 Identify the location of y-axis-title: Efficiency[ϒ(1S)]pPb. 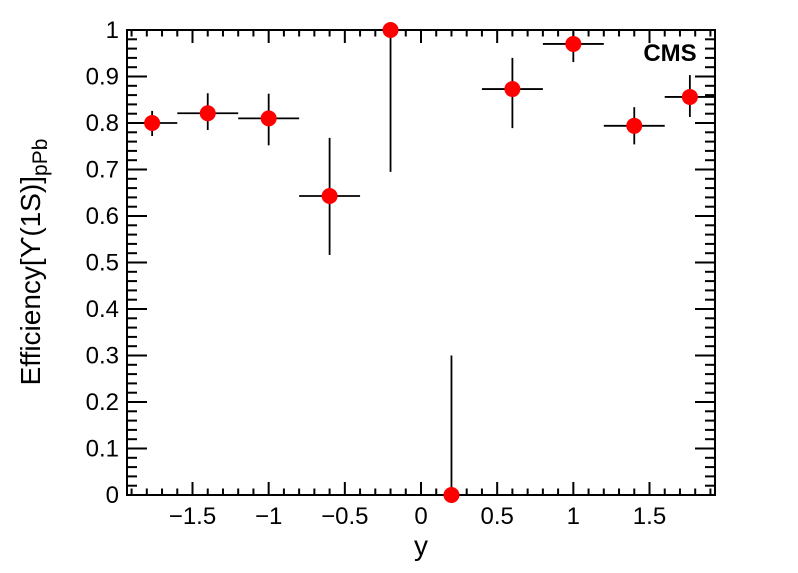
(33, 262).